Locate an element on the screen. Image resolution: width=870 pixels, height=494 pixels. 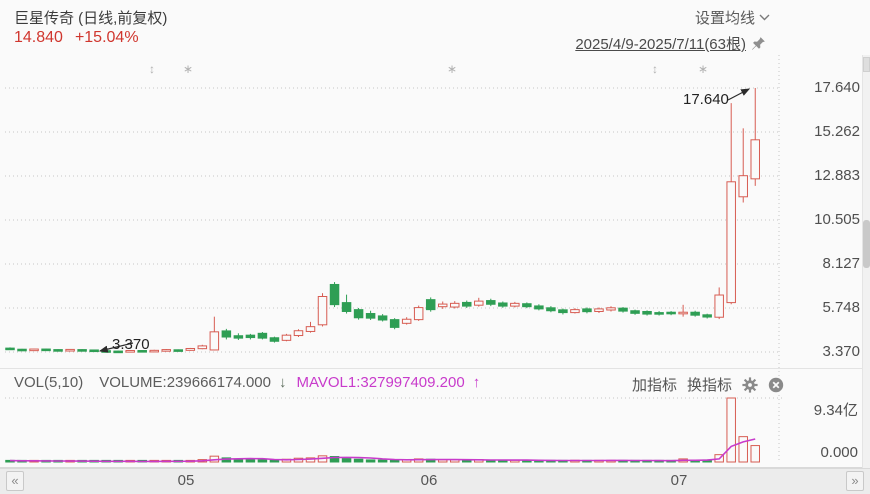
time-axis-bar is located at coordinates (435, 481).